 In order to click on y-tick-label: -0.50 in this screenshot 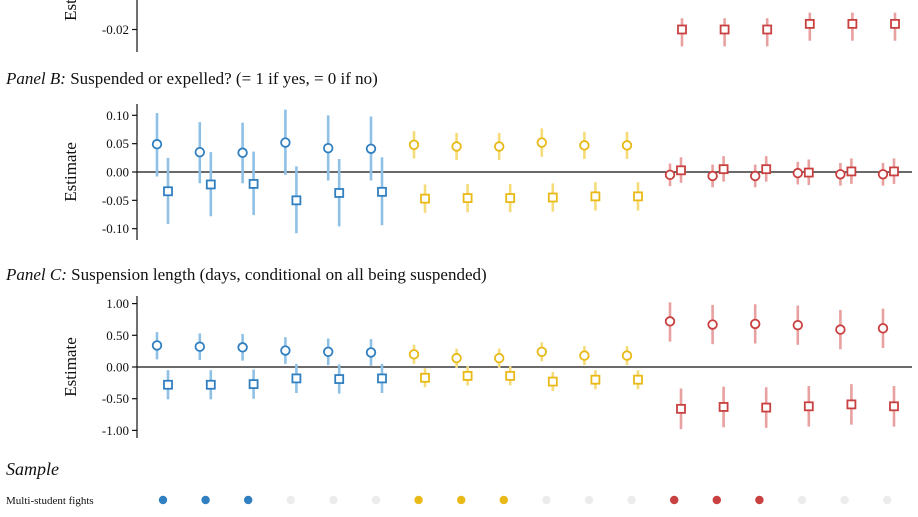, I will do `click(115, 398)`.